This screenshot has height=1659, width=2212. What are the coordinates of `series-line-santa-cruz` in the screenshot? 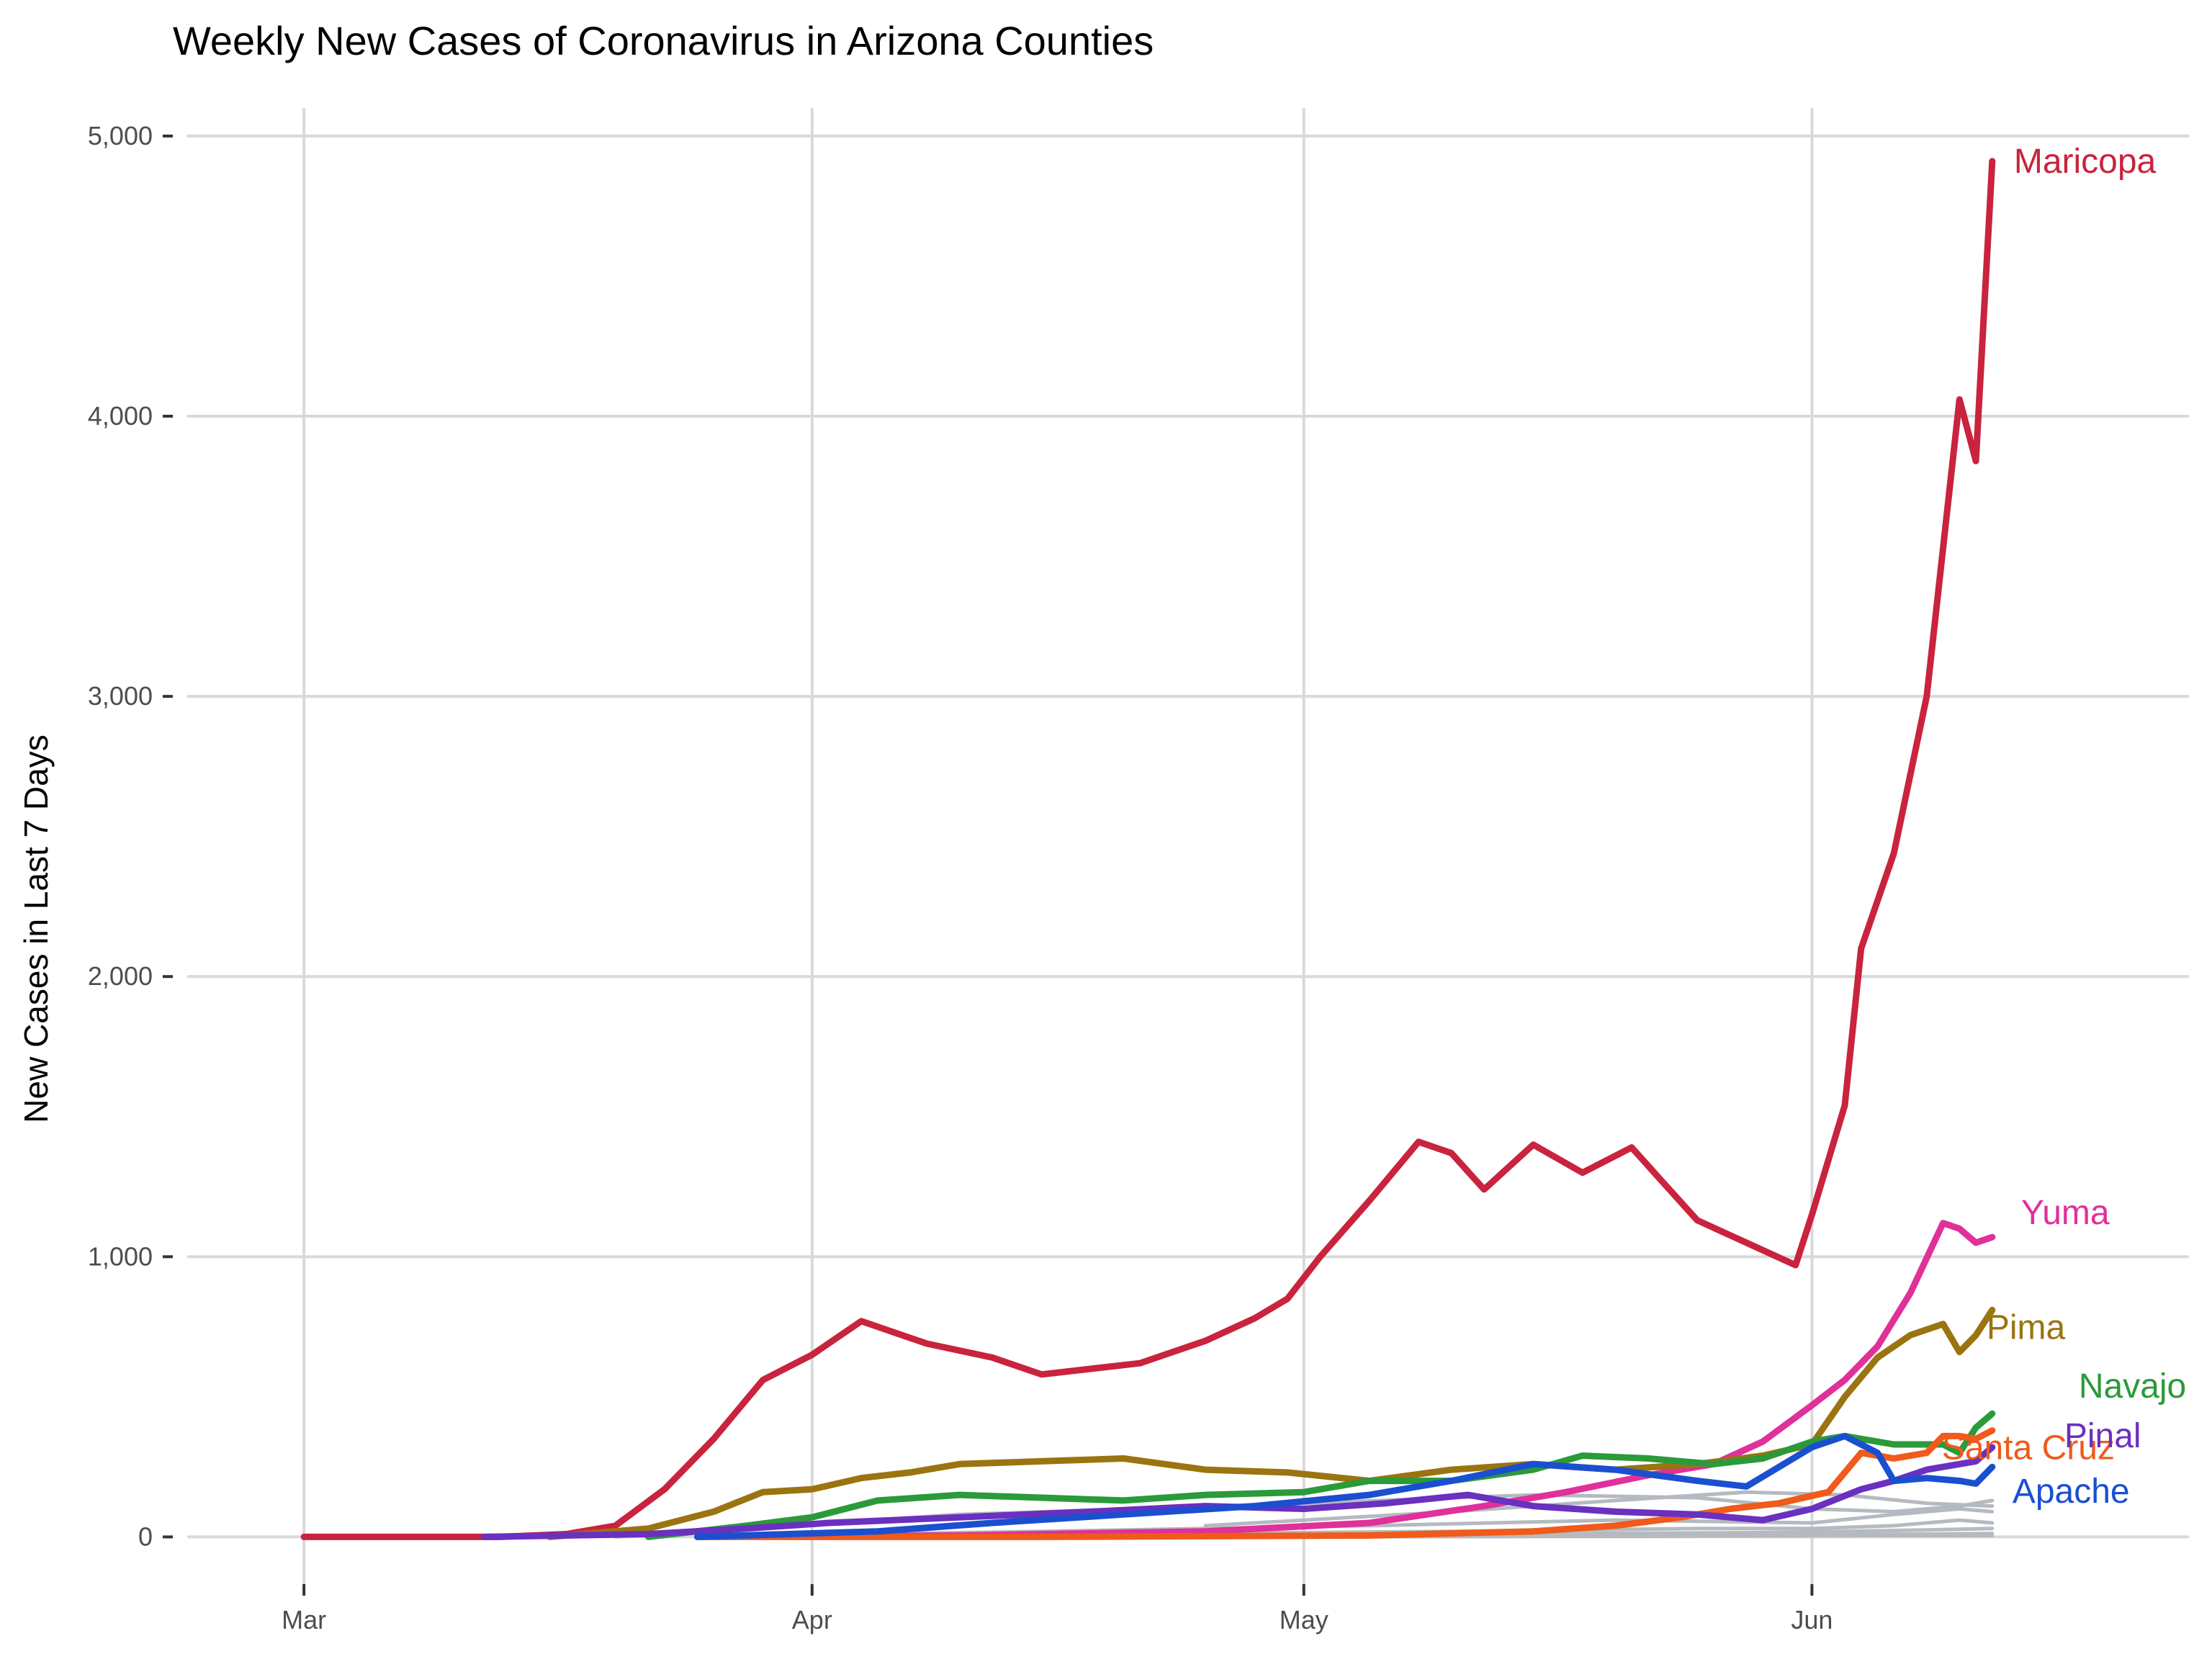 It's located at (1345, 1483).